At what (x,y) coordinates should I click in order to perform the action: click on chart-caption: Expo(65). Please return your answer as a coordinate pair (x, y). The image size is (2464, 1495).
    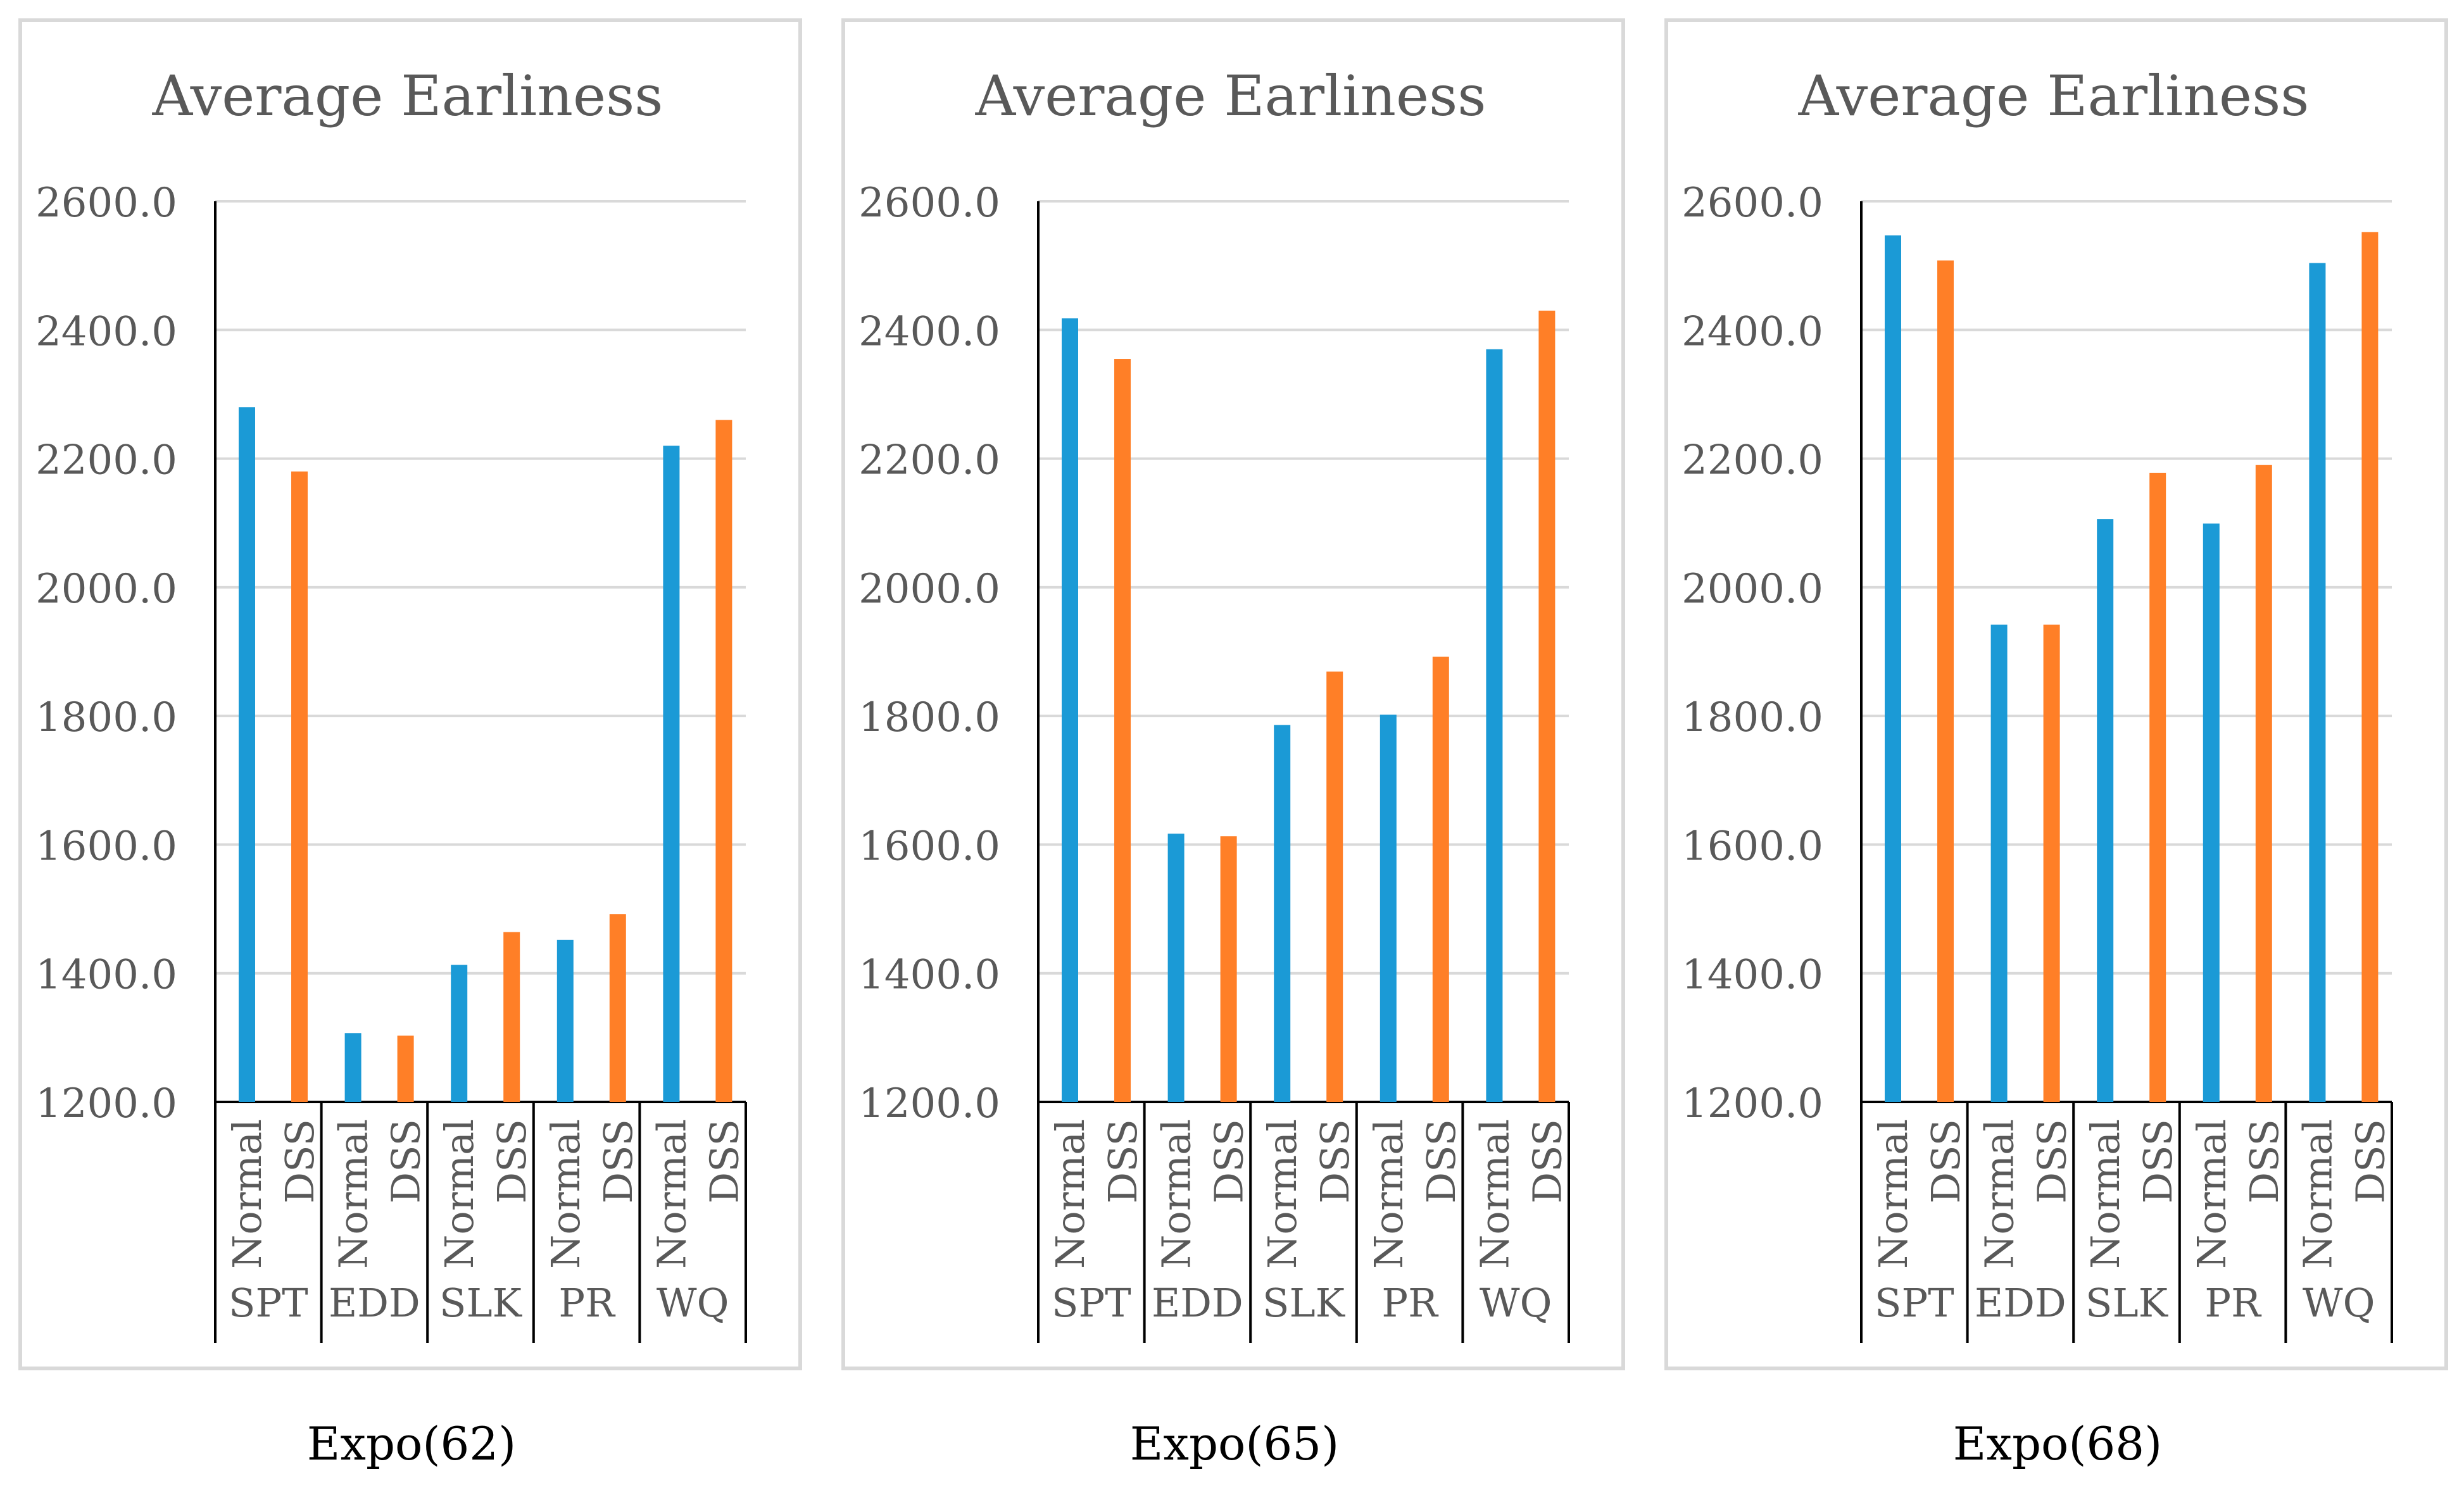
    Looking at the image, I should click on (1234, 1444).